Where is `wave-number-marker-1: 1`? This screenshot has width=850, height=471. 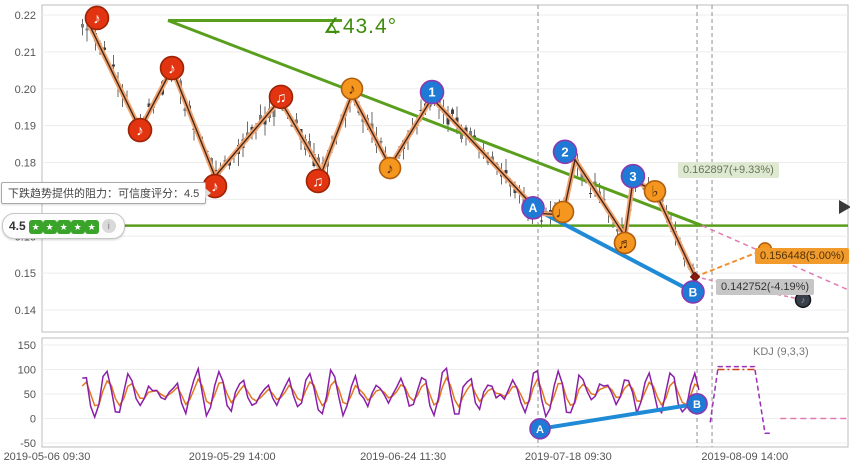
wave-number-marker-1: 1 is located at coordinates (432, 92).